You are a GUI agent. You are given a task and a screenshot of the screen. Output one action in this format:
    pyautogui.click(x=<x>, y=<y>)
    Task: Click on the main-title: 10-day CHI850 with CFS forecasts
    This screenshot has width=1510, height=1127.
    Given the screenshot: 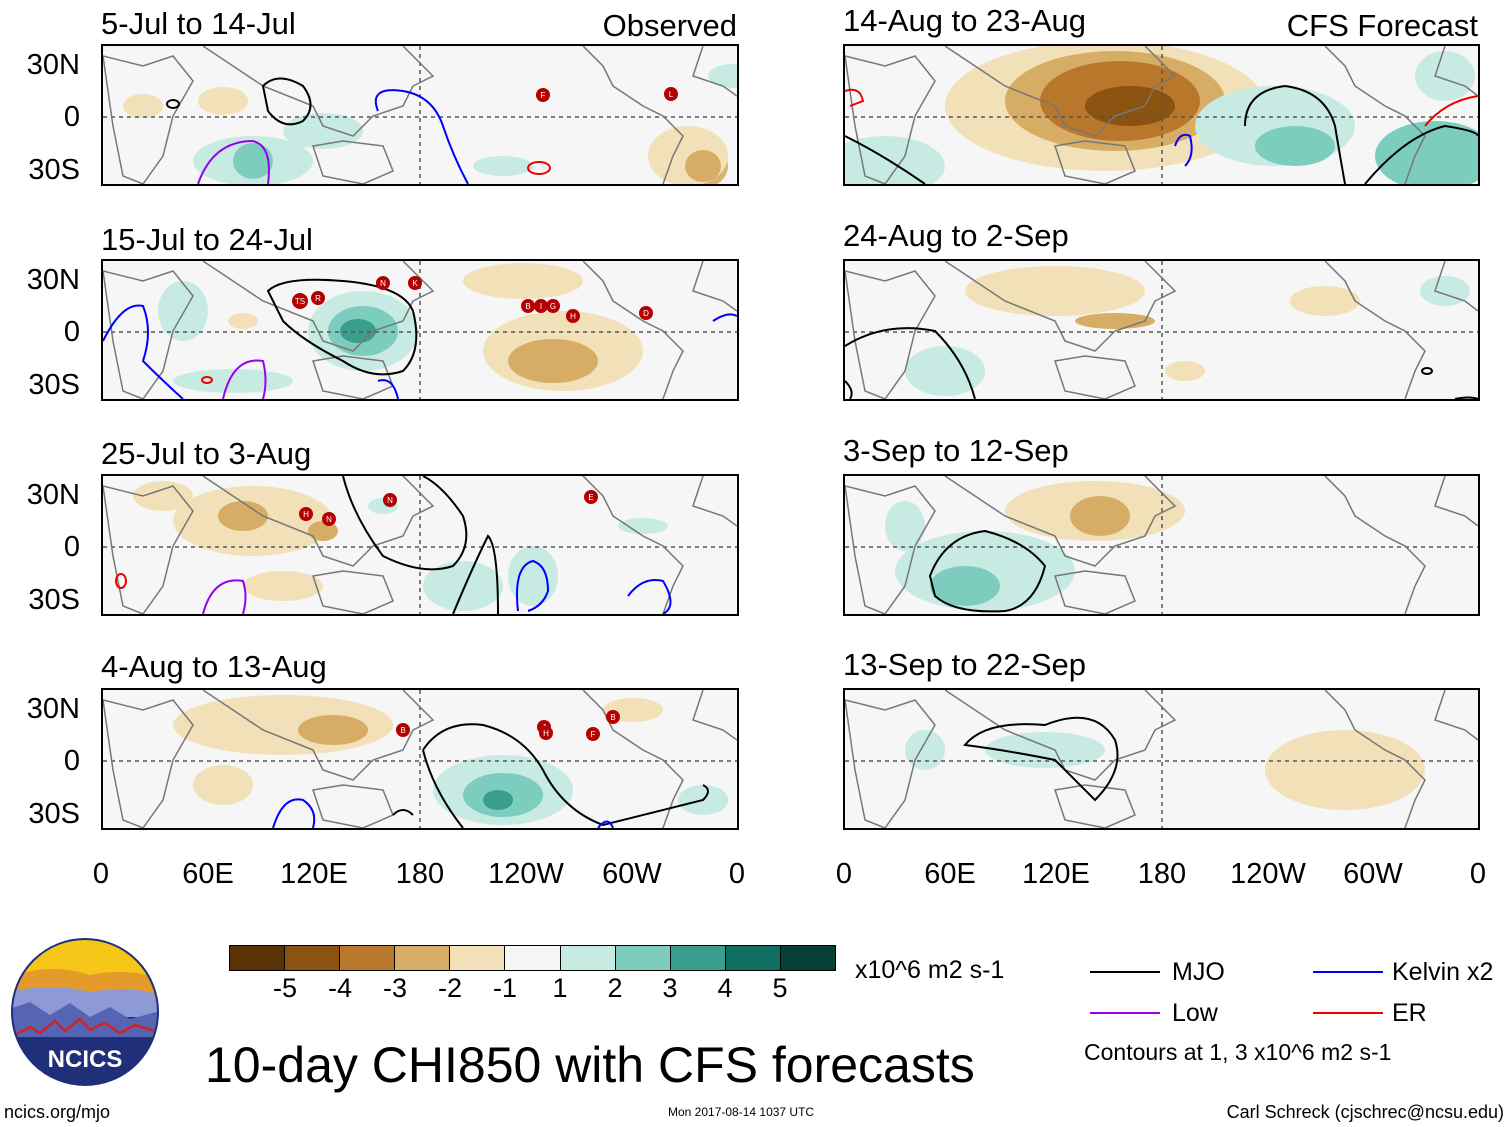 What is the action you would take?
    pyautogui.click(x=590, y=1065)
    